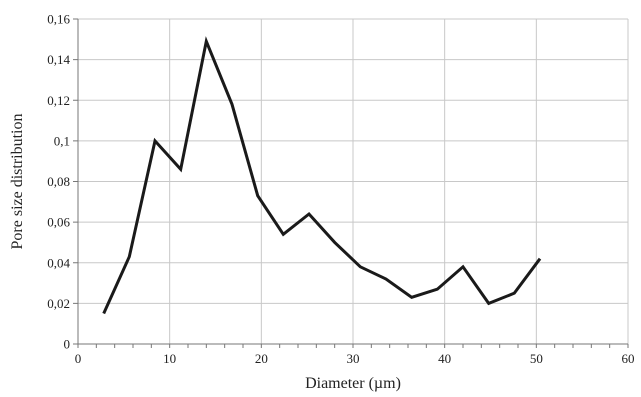 This screenshot has height=397, width=641. I want to click on x-tick-label: 10, so click(169, 358).